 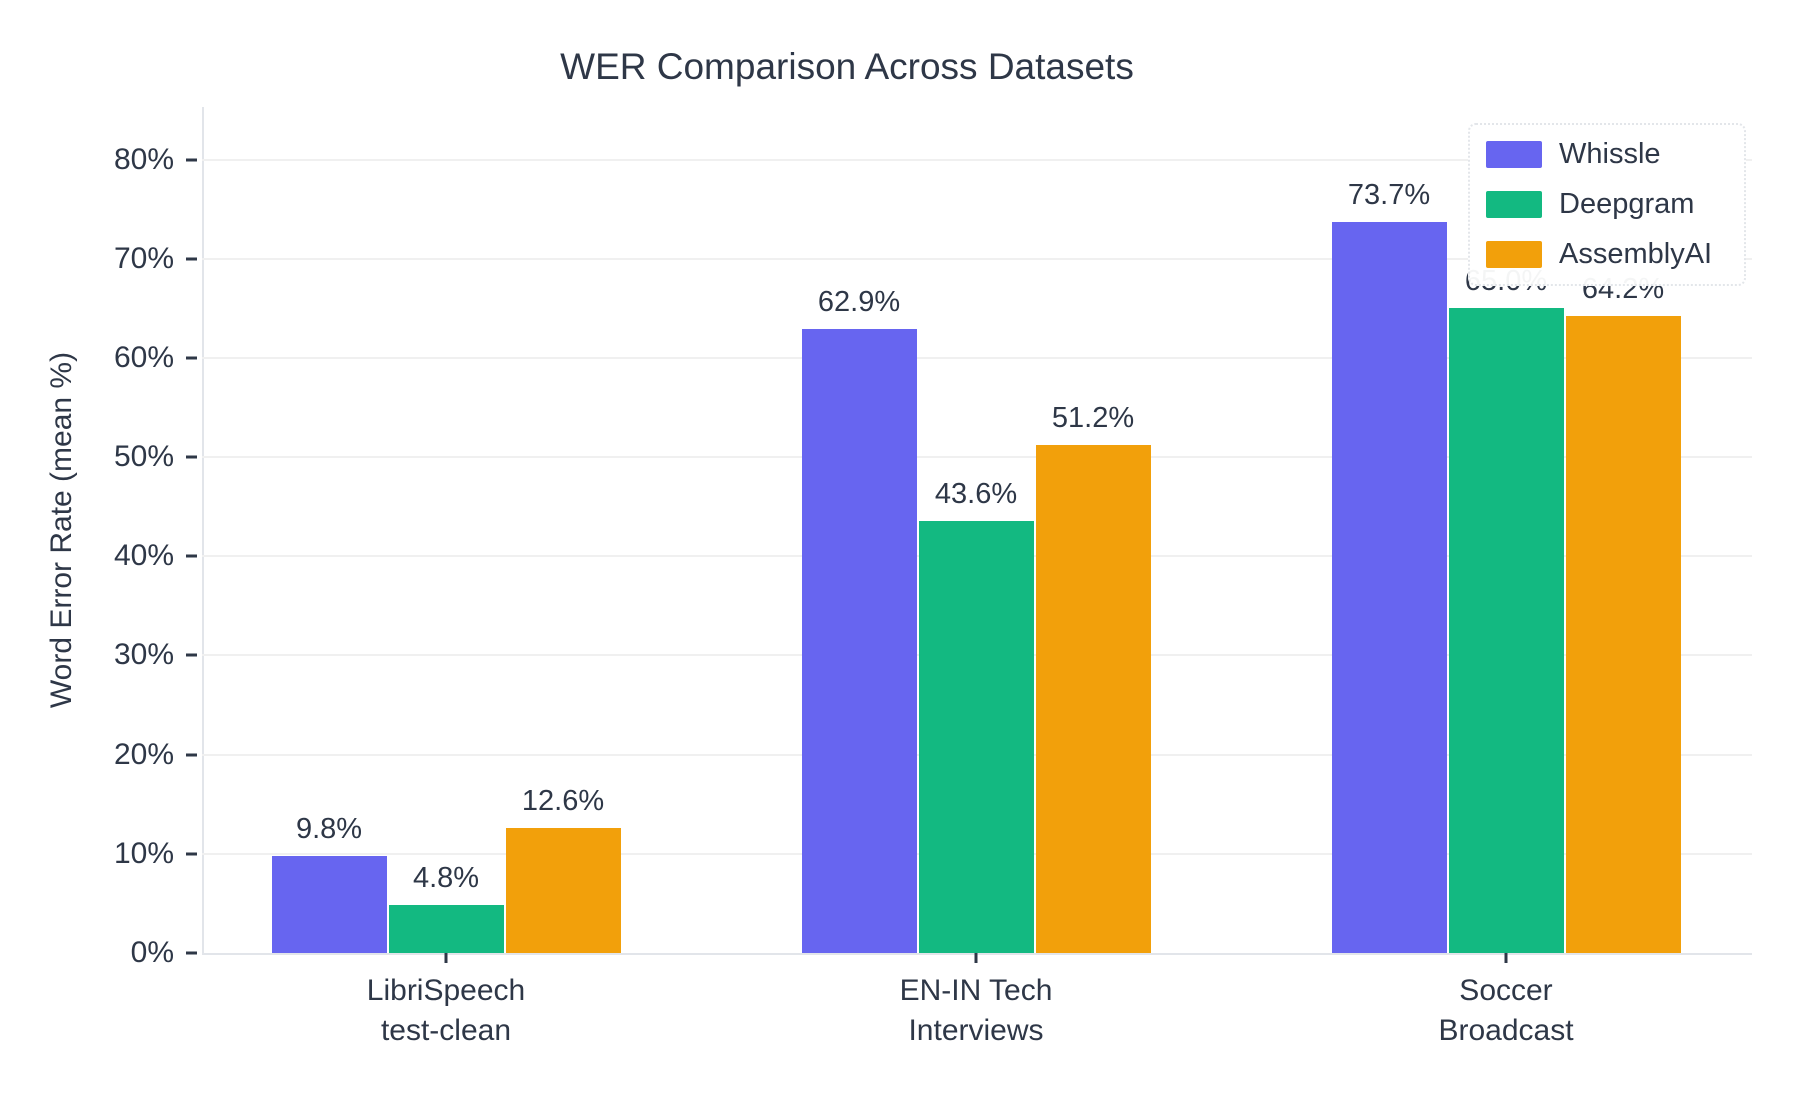 What do you see at coordinates (563, 801) in the screenshot?
I see `bar-value-label: 12.6%` at bounding box center [563, 801].